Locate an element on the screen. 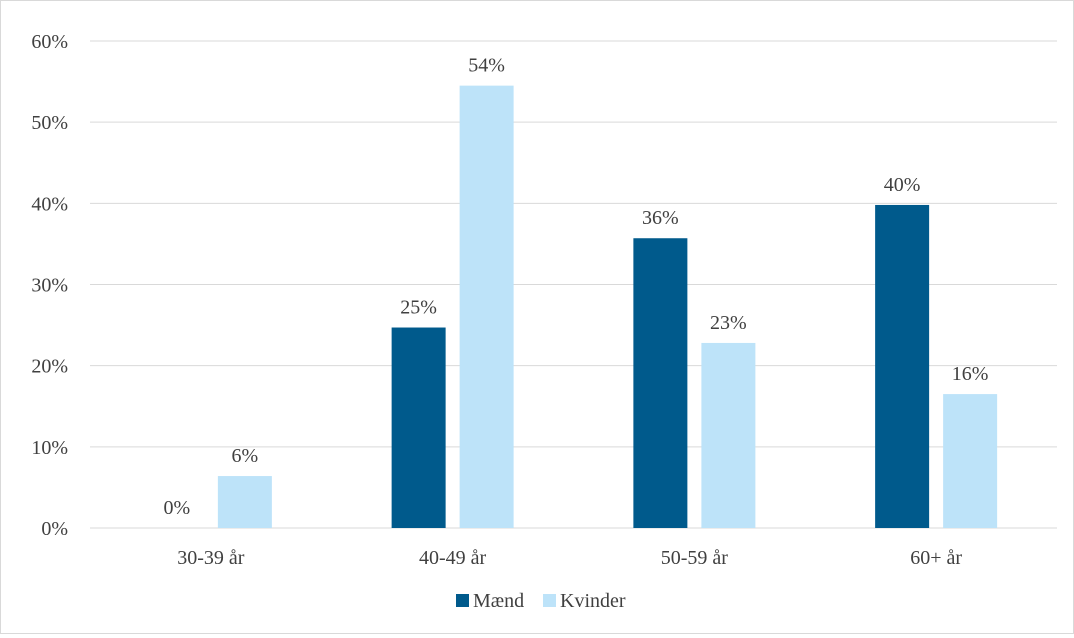 The width and height of the screenshot is (1074, 638). x-tick-label: 40-49 år is located at coordinates (453, 558).